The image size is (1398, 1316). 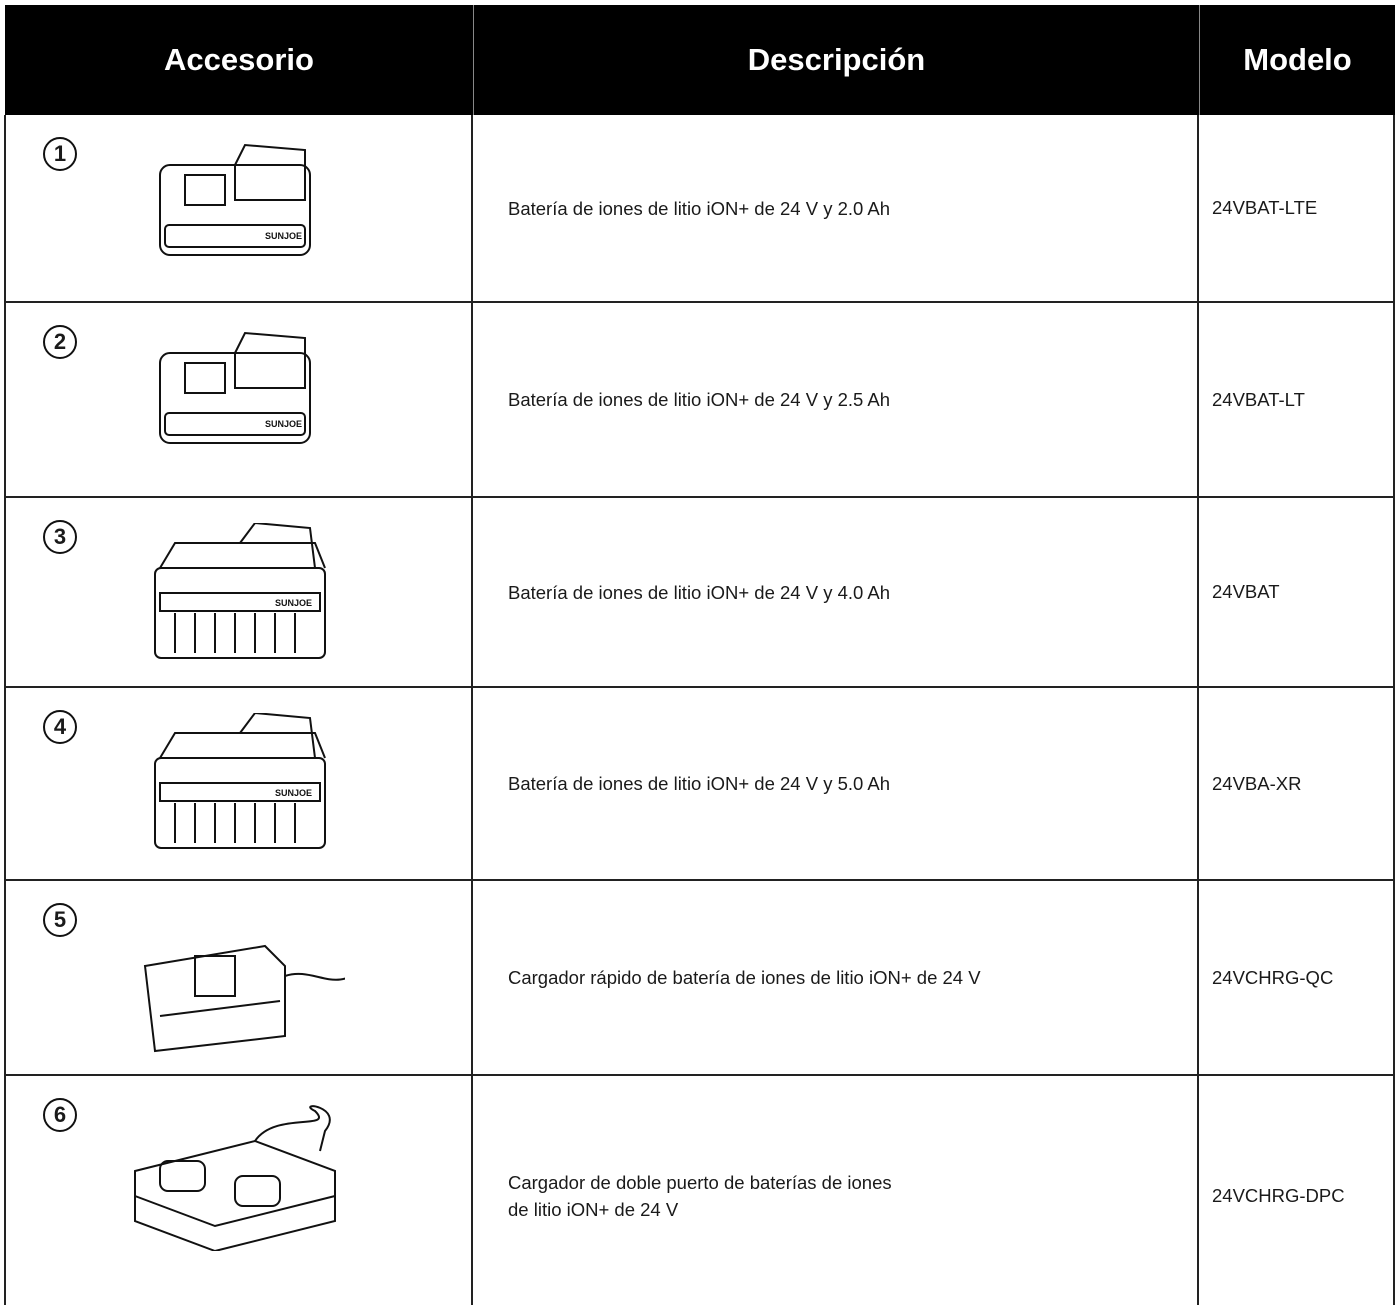 I want to click on item-number: 6, so click(x=60, y=1115).